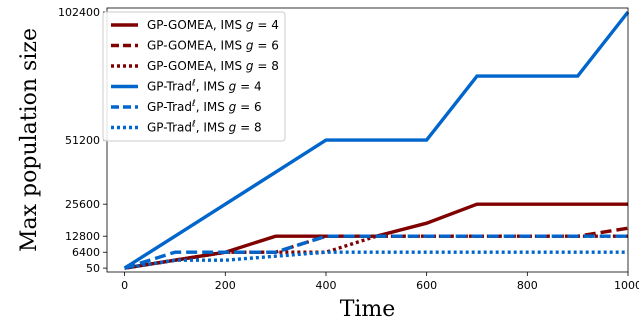 This screenshot has width=639, height=322. Describe the element at coordinates (29, 140) in the screenshot. I see `y-axis-title: Max population size` at that location.